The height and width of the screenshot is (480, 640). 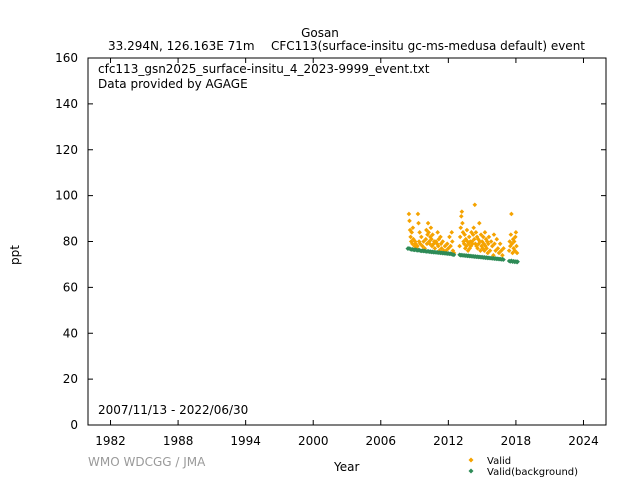 I want to click on y-tick-label: 100, so click(x=66, y=196).